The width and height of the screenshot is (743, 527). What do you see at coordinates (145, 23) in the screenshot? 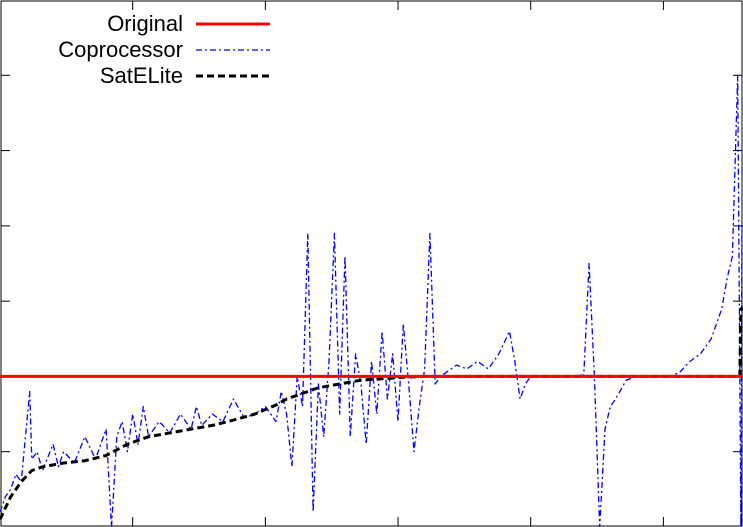
I see `legend-label-original: Original` at bounding box center [145, 23].